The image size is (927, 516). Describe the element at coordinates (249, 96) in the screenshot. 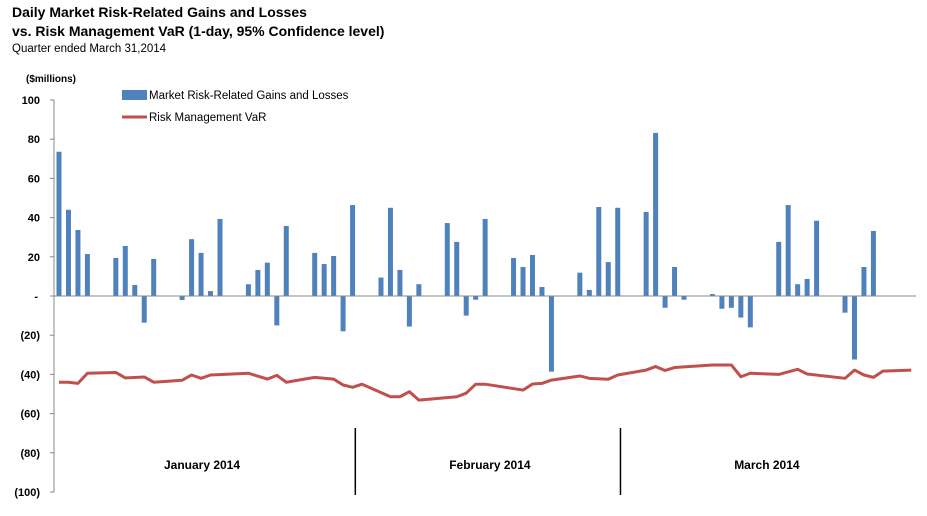

I see `legend-label-bars: Market Risk-Related Gains and Losses` at that location.